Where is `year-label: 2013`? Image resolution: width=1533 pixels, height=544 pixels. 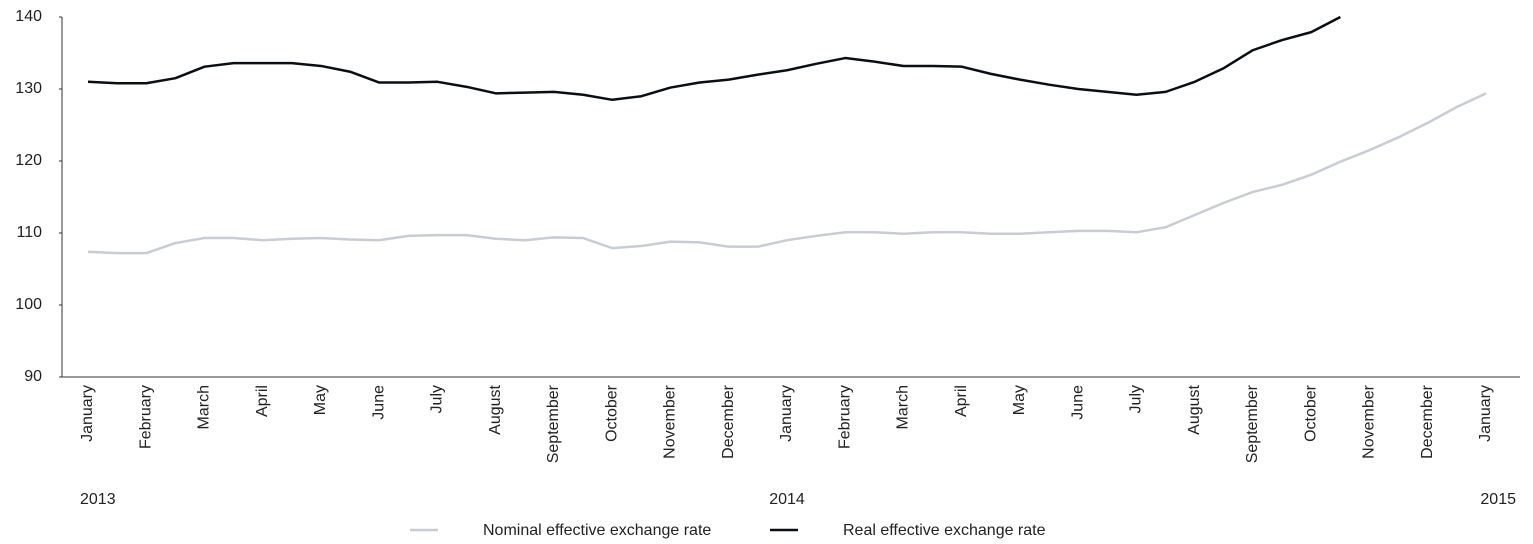
year-label: 2013 is located at coordinates (98, 499).